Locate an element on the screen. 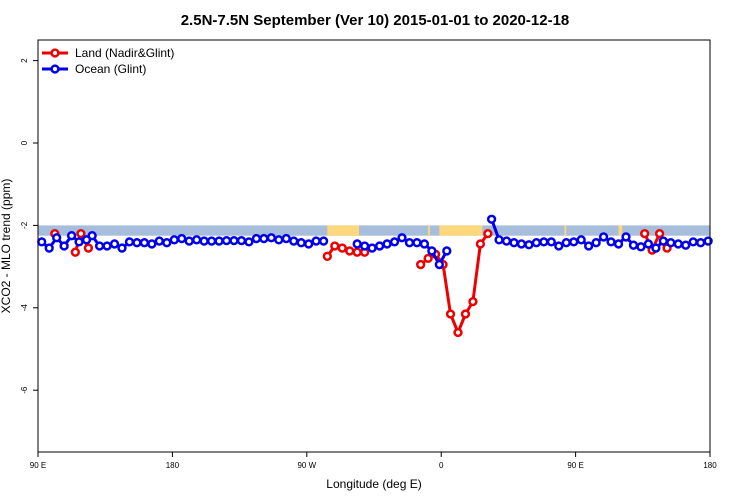 The image size is (750, 500). y-tick-label: -4 is located at coordinates (24, 308).